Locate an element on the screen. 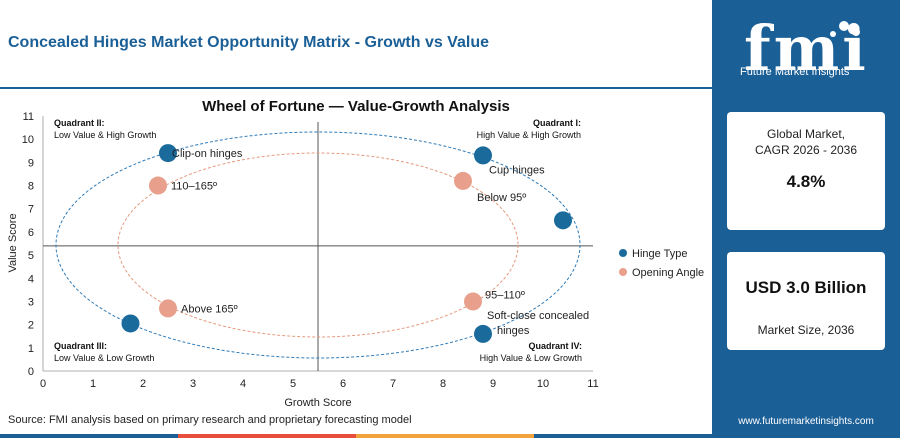 This screenshot has height=438, width=900. fmi-logo: fmi is located at coordinates (805, 48).